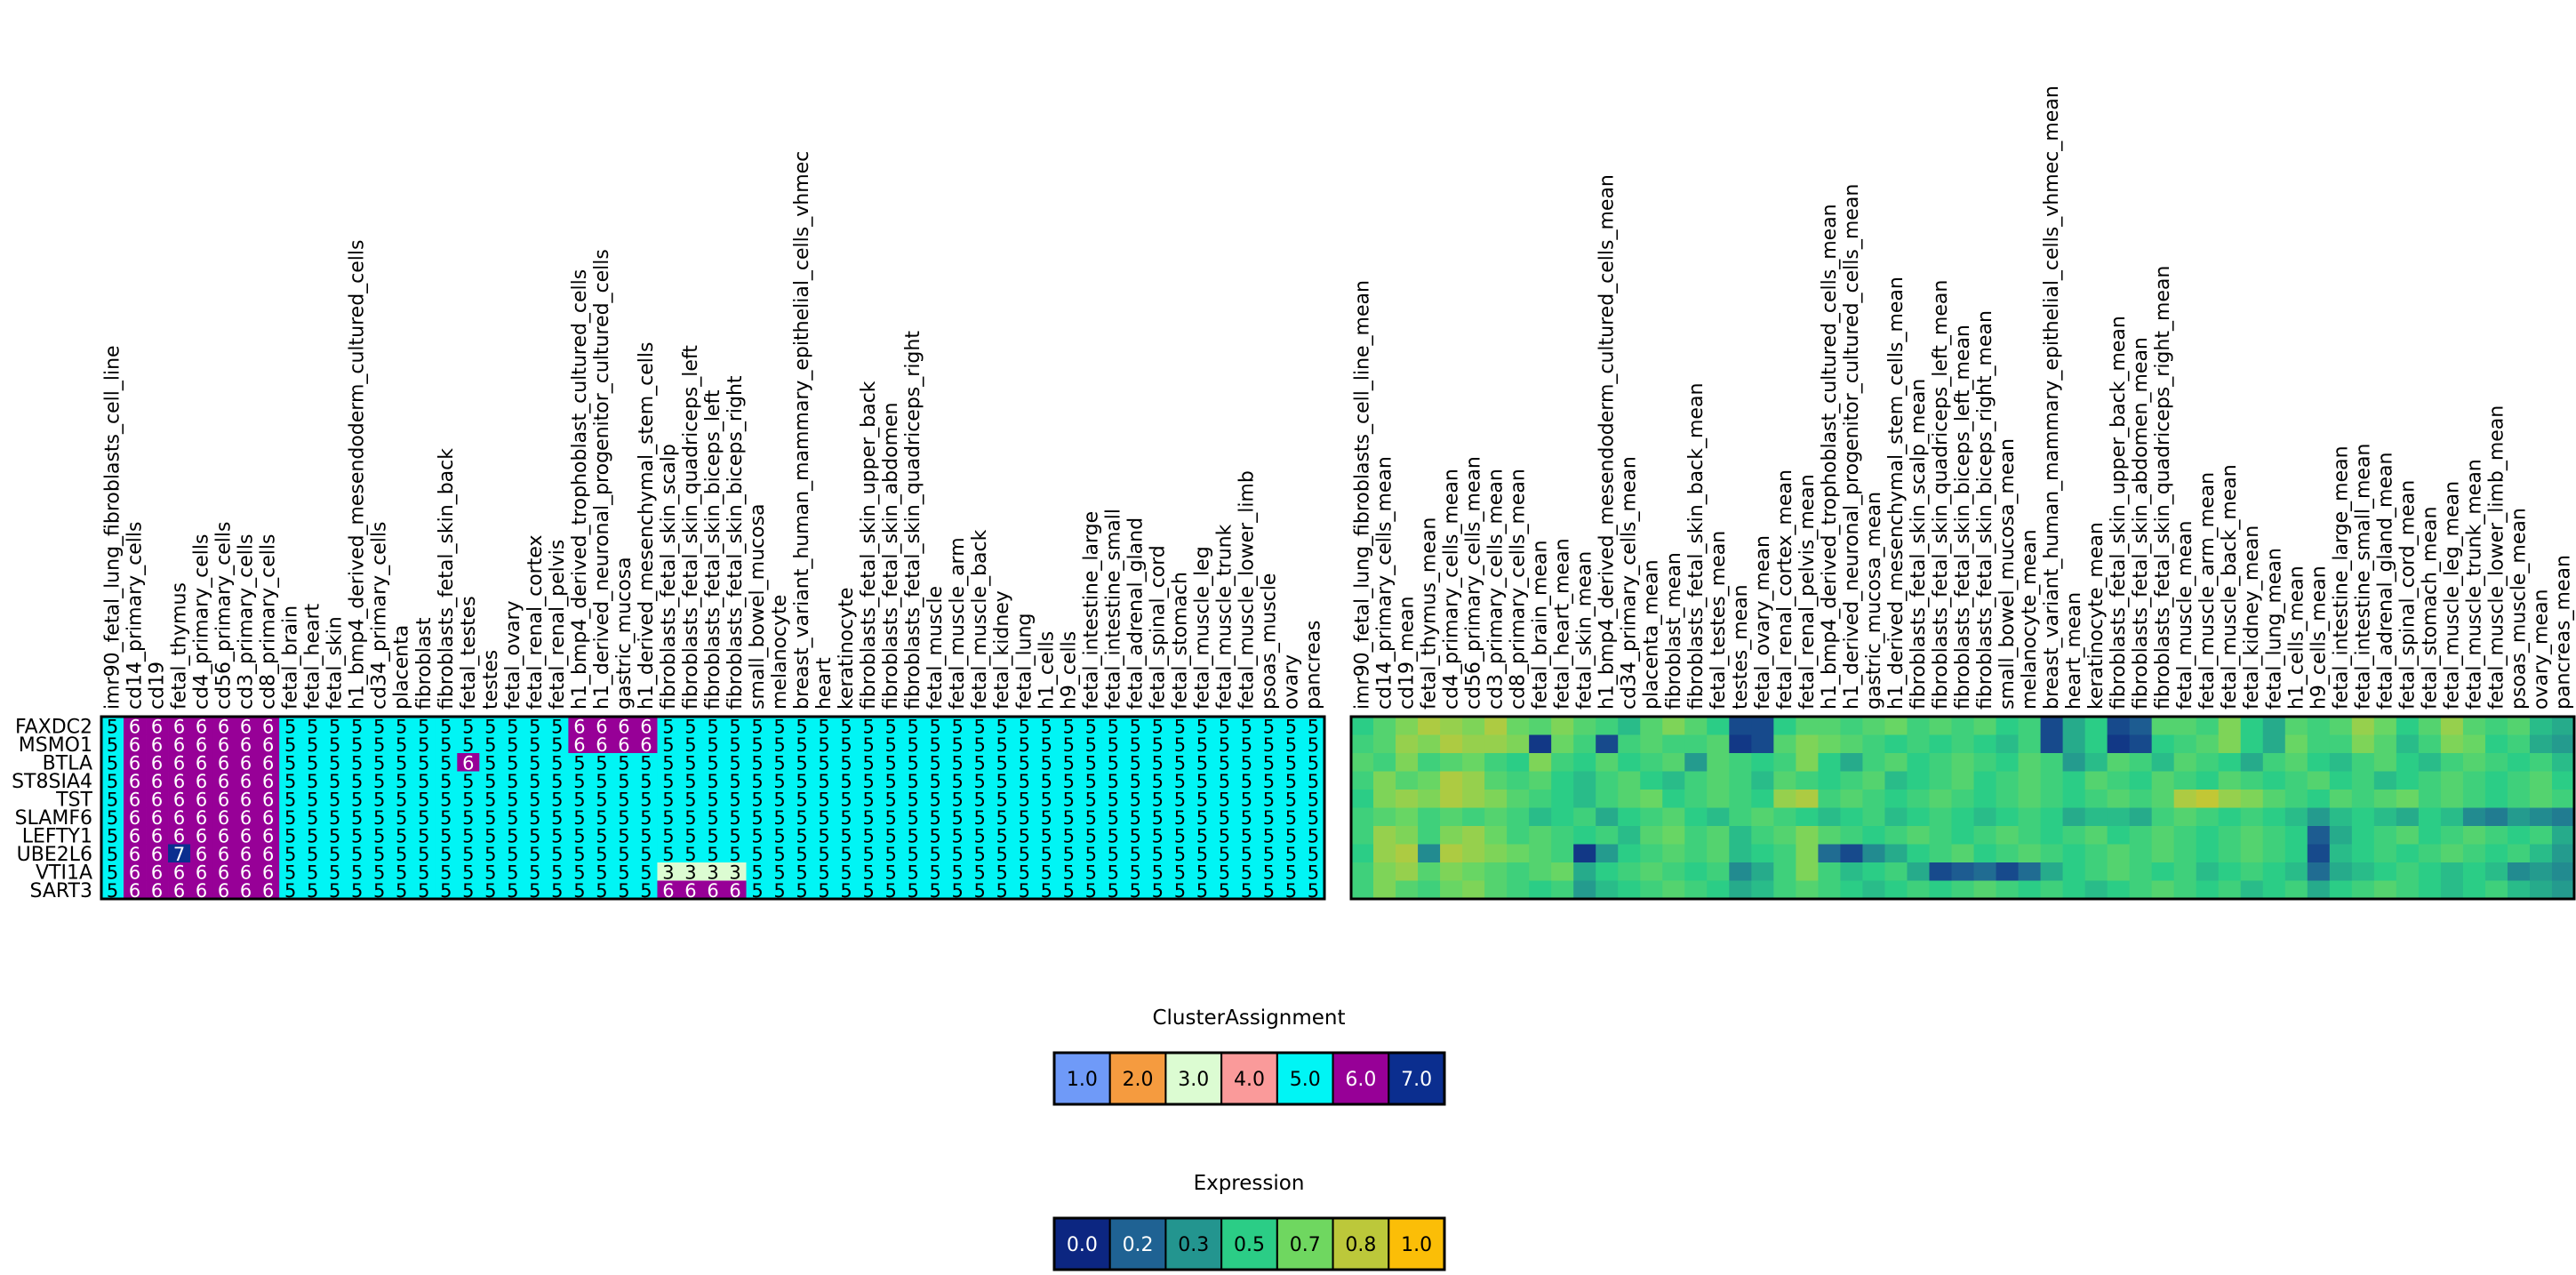 The height and width of the screenshot is (1275, 2576). I want to click on expression-legend-label: 0.8, so click(1360, 1245).